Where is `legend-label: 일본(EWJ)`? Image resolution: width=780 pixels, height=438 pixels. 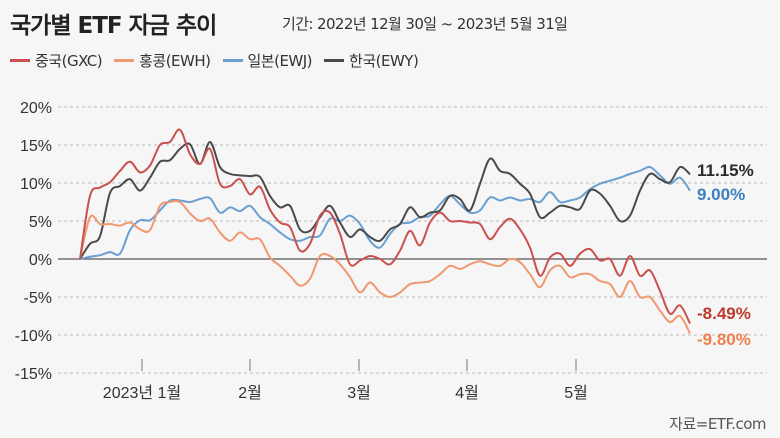
legend-label: 일본(EWJ) is located at coordinates (280, 61).